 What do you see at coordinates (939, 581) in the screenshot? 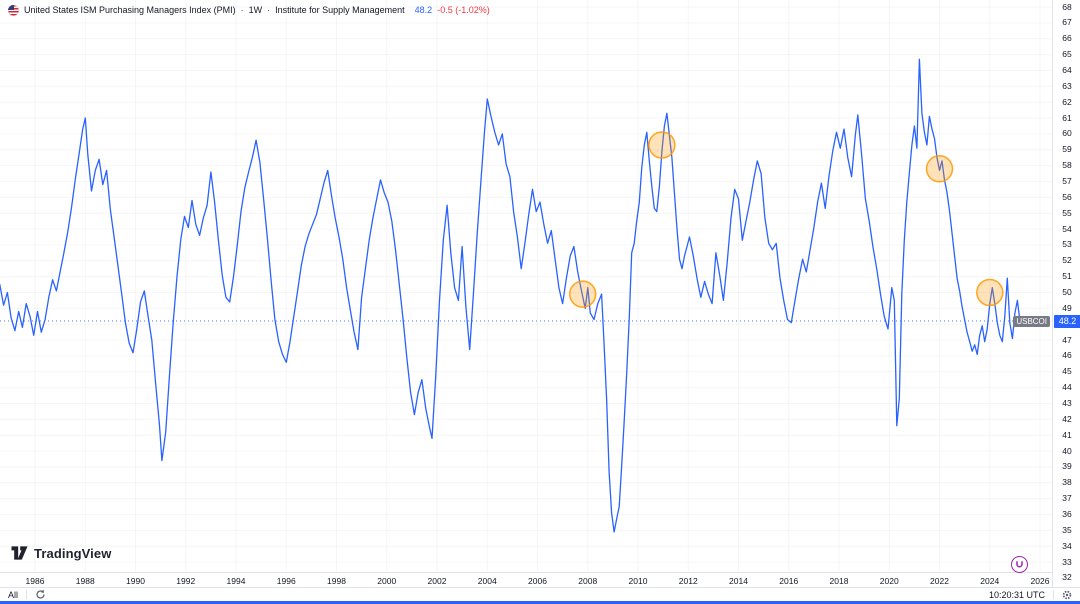
I see `x-axis-tick: 2022` at bounding box center [939, 581].